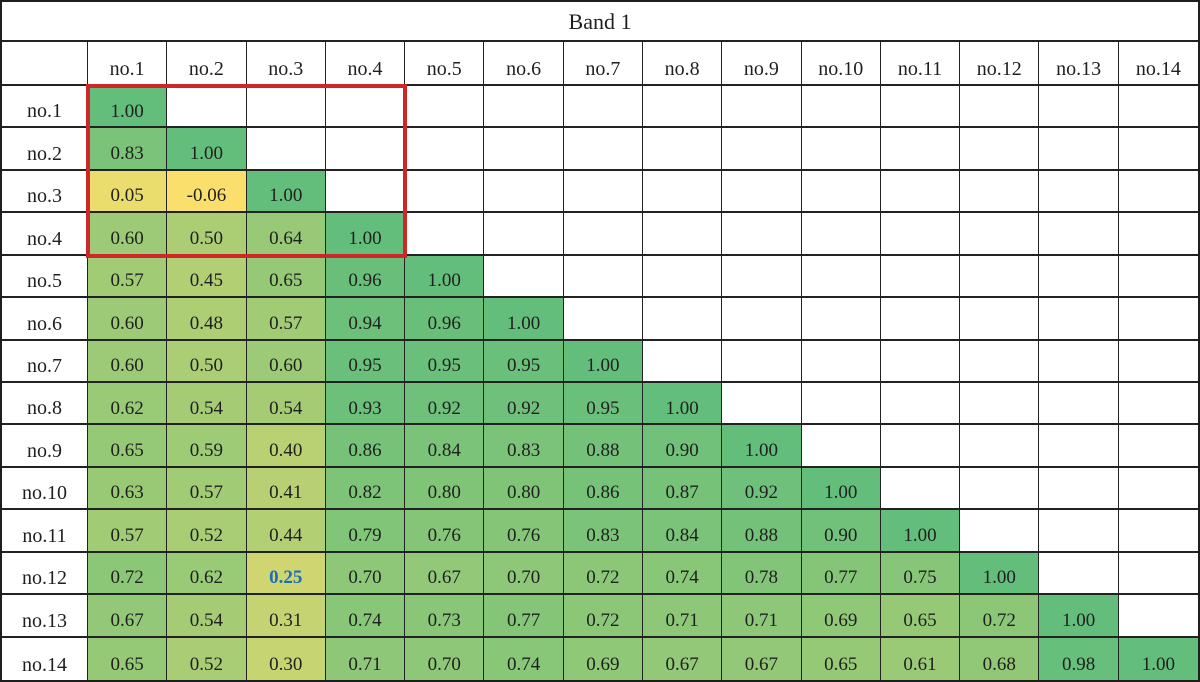 This screenshot has width=1200, height=682. What do you see at coordinates (45, 107) in the screenshot?
I see `row-header: no.1` at bounding box center [45, 107].